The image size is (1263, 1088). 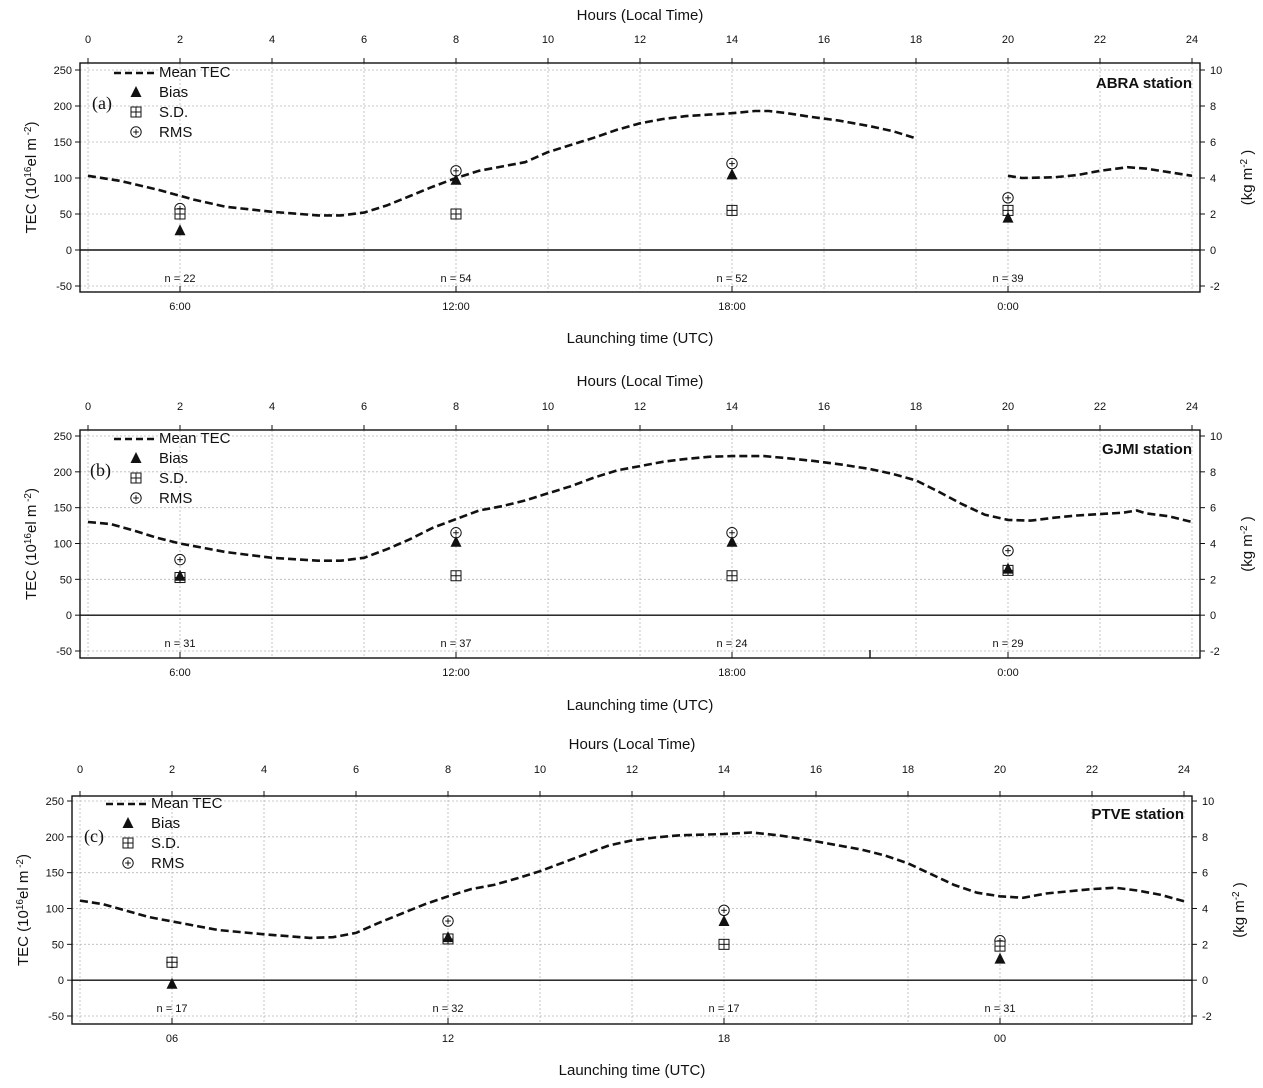 I want to click on top-tick-label: 20, so click(x=1008, y=407).